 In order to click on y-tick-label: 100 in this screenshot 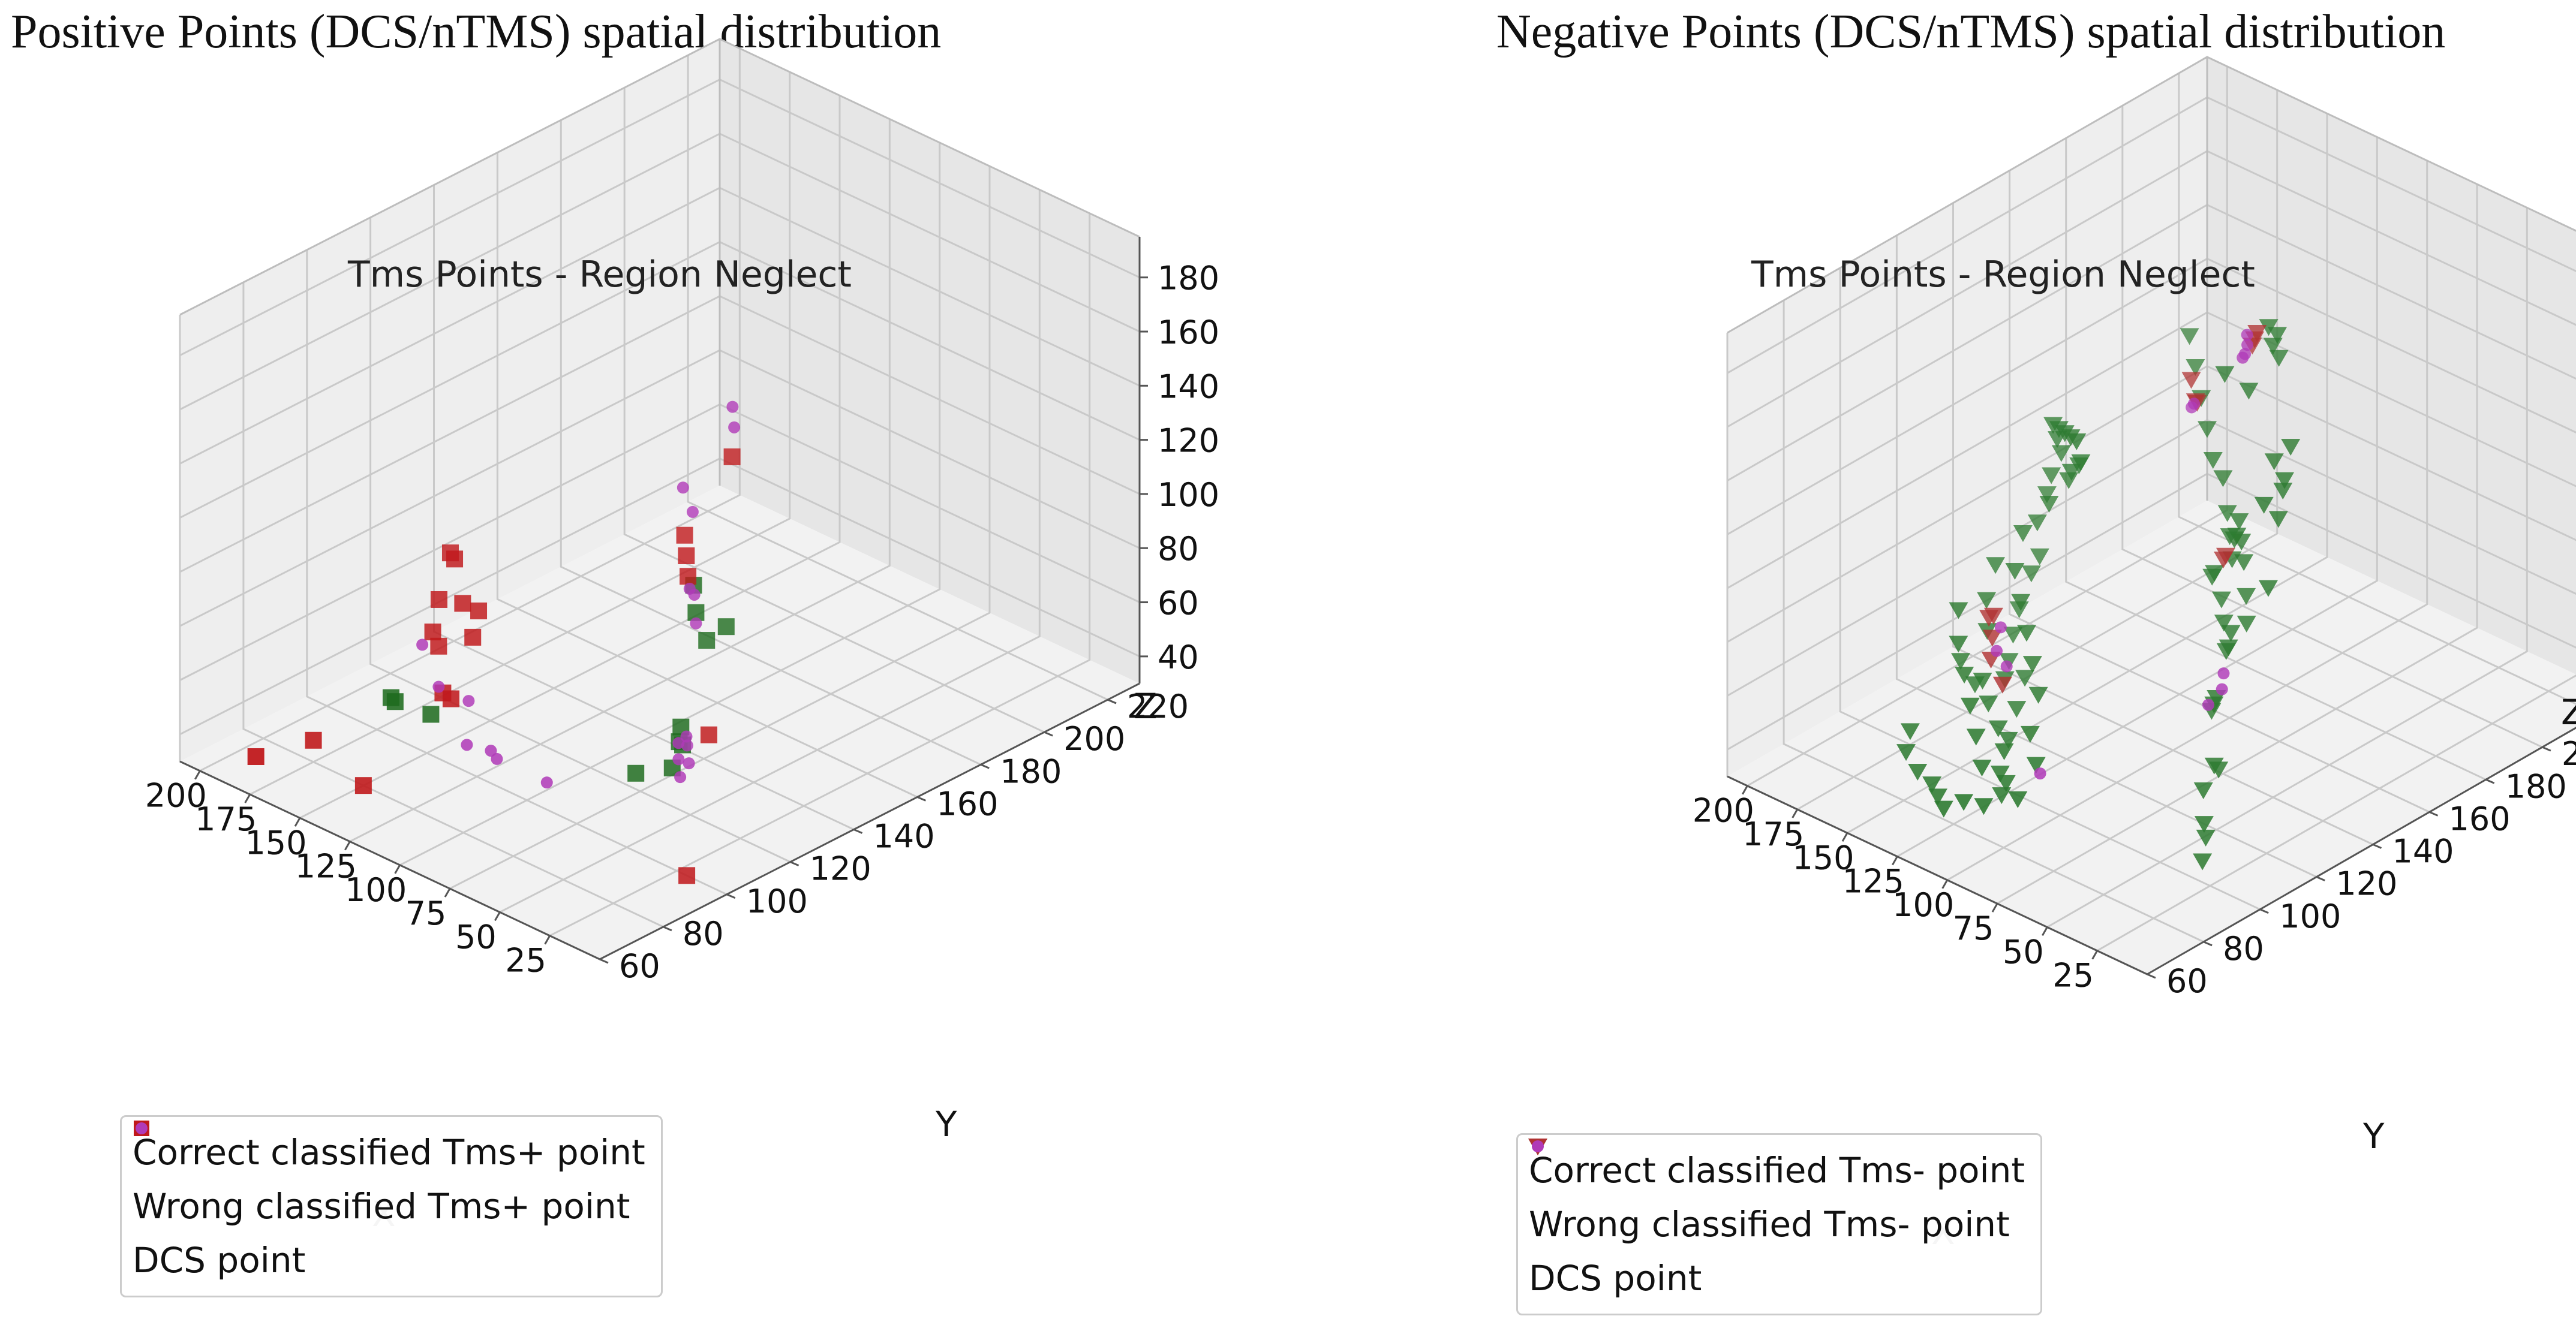, I will do `click(2310, 916)`.